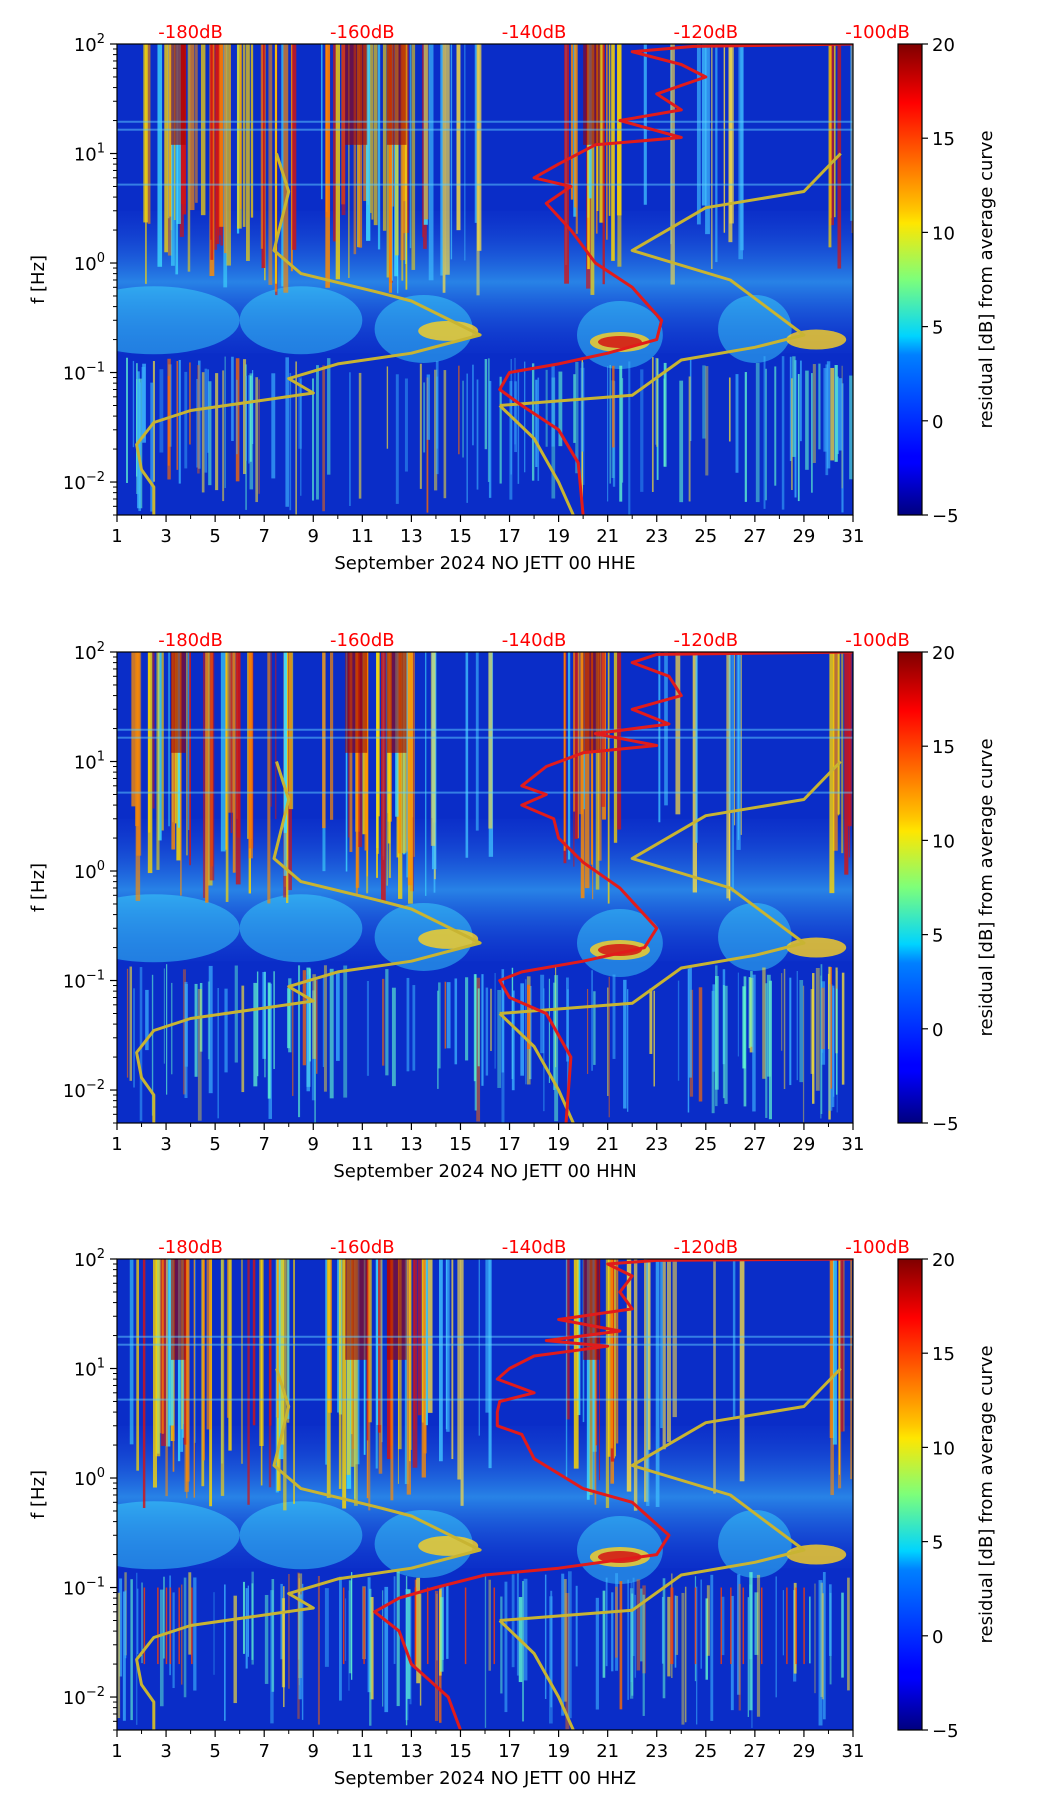  Describe the element at coordinates (558, 536) in the screenshot. I see `x-tick-label: 19` at that location.